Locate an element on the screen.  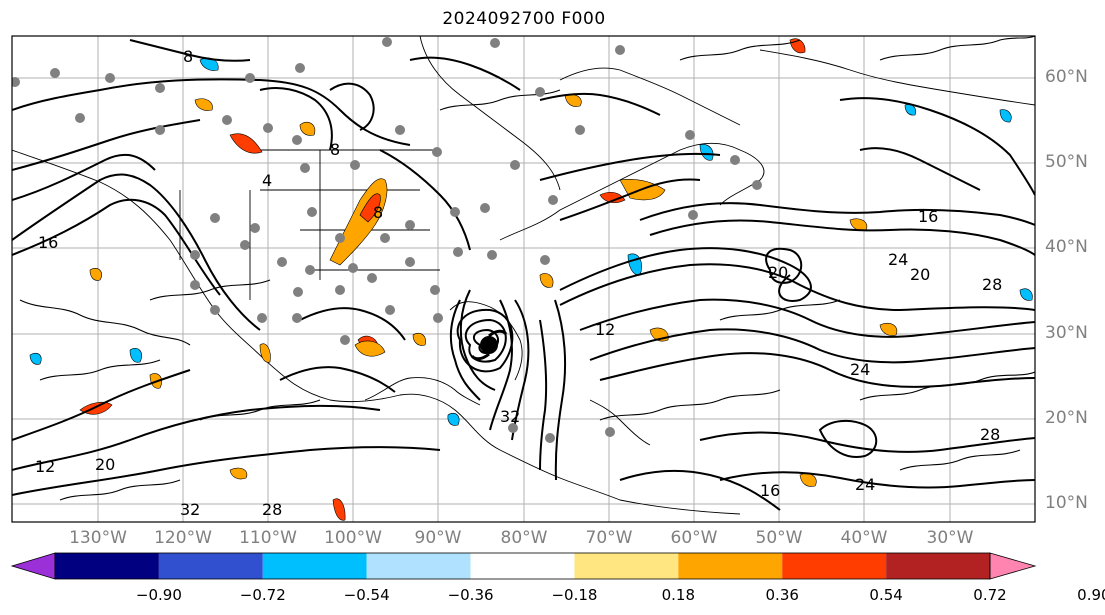
lon-label: 110°W is located at coordinates (268, 538).